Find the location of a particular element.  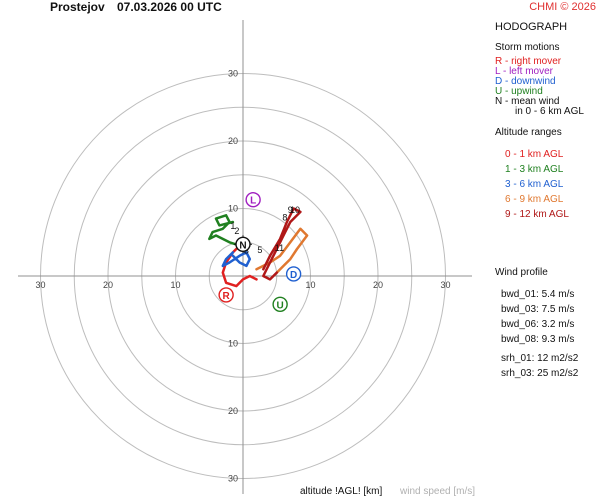

wind-profile-item: srh_01: 12 m2/s2 is located at coordinates (540, 358).